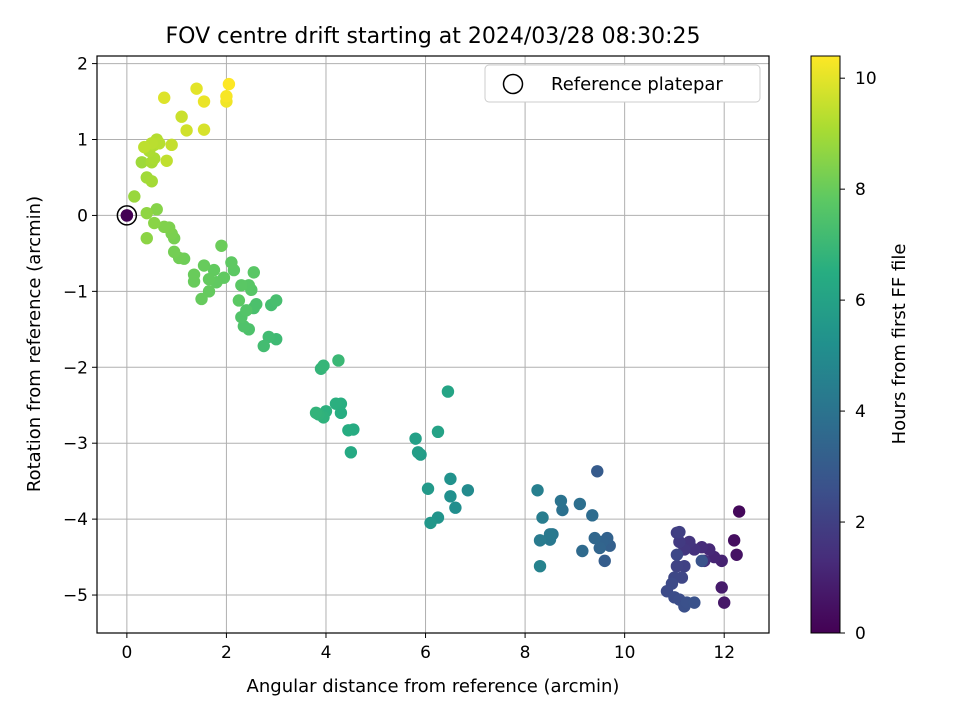 Image resolution: width=960 pixels, height=724 pixels. What do you see at coordinates (637, 84) in the screenshot?
I see `legend-entry: Reference platepar` at bounding box center [637, 84].